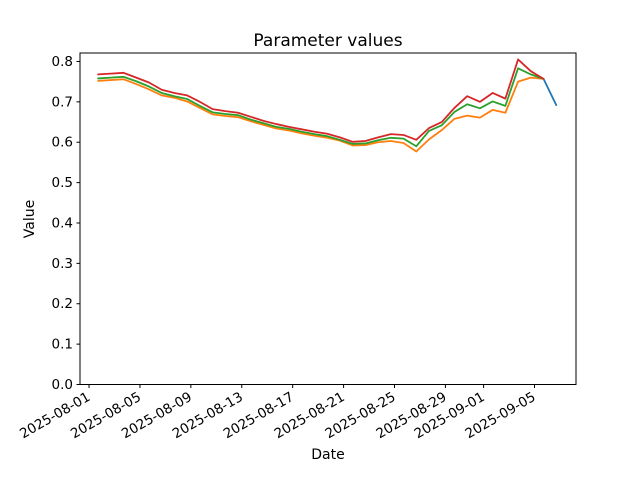 This screenshot has height=480, width=640. I want to click on y-tick-label: 0.5, so click(62, 183).